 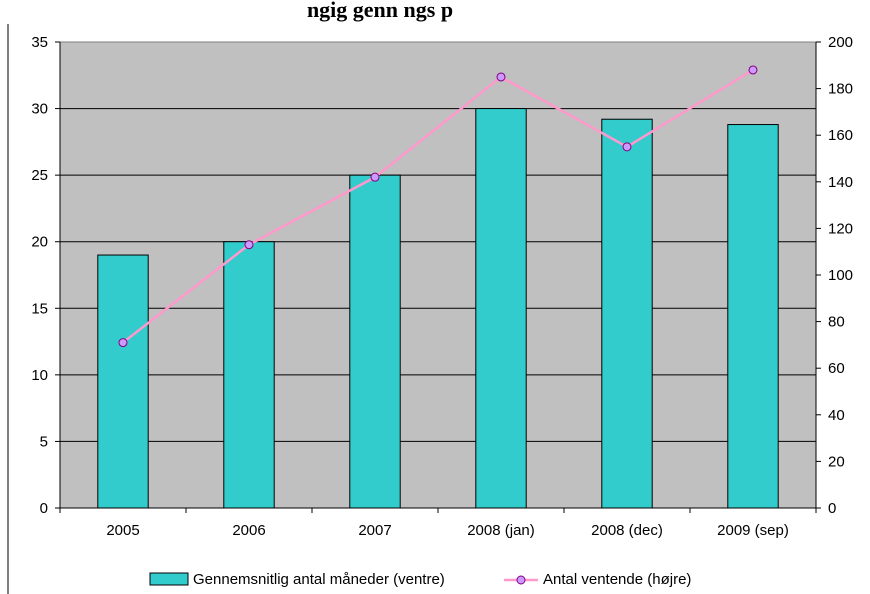 What do you see at coordinates (836, 415) in the screenshot?
I see `y-right-tick-label: 40` at bounding box center [836, 415].